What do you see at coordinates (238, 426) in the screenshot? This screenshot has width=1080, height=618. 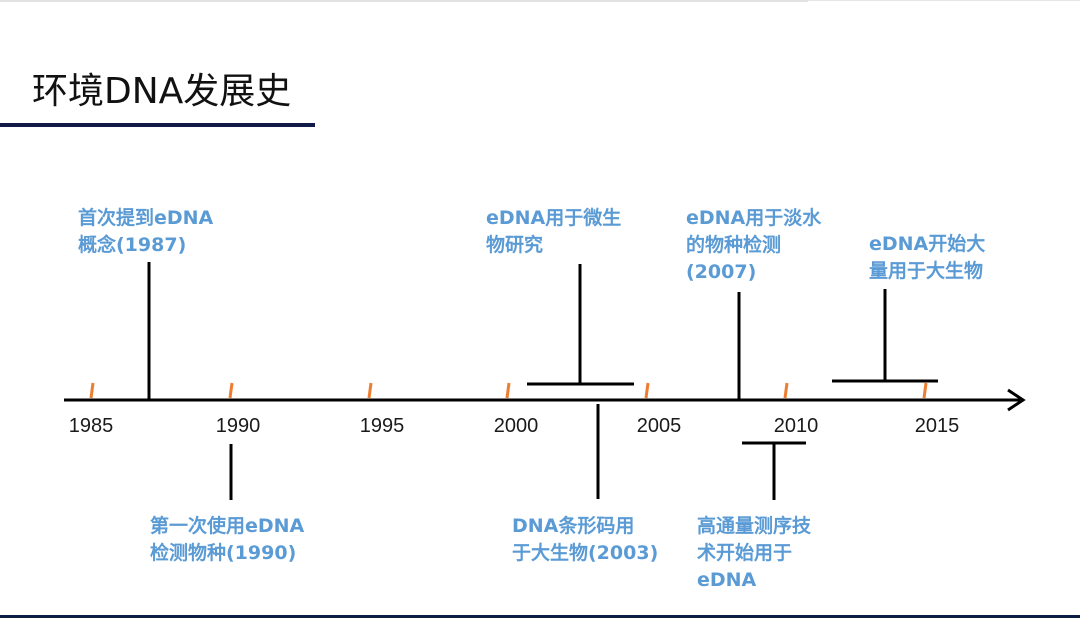 I see `year-label-1990: 1990` at bounding box center [238, 426].